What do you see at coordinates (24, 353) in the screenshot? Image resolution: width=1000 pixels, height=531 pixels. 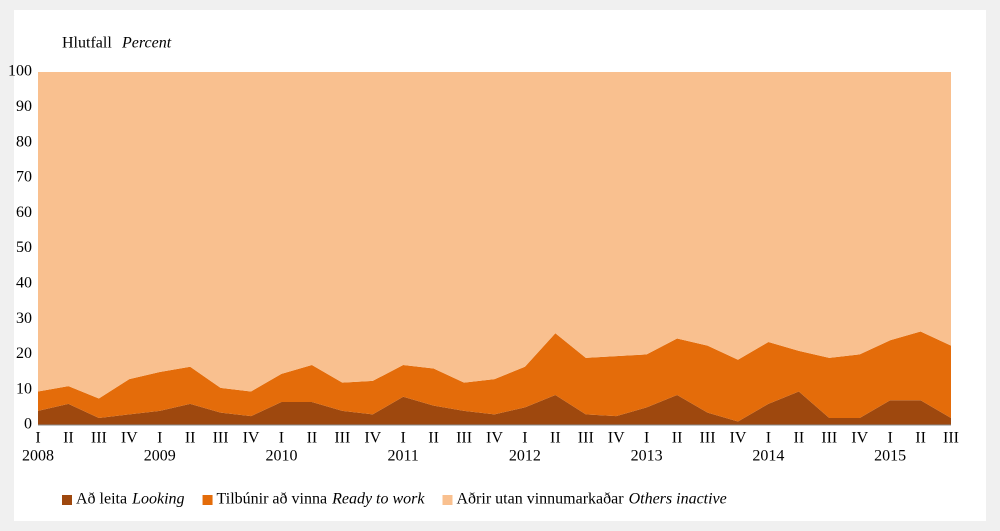 I see `y-tick-label: 20` at bounding box center [24, 353].